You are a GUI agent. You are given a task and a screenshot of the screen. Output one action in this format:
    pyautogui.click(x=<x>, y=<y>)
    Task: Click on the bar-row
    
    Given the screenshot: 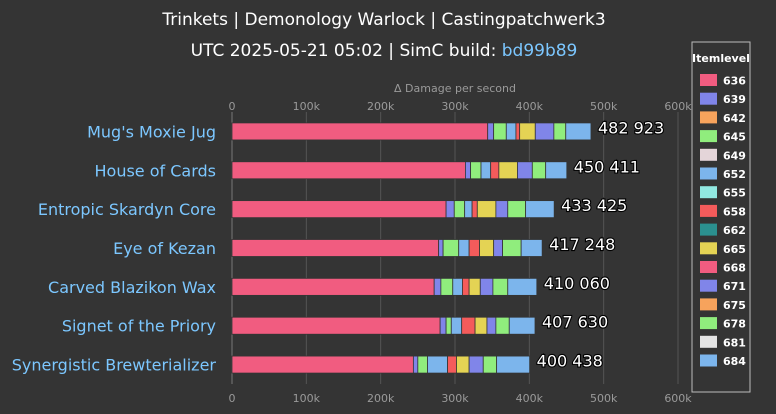 What is the action you would take?
    pyautogui.click(x=381, y=364)
    